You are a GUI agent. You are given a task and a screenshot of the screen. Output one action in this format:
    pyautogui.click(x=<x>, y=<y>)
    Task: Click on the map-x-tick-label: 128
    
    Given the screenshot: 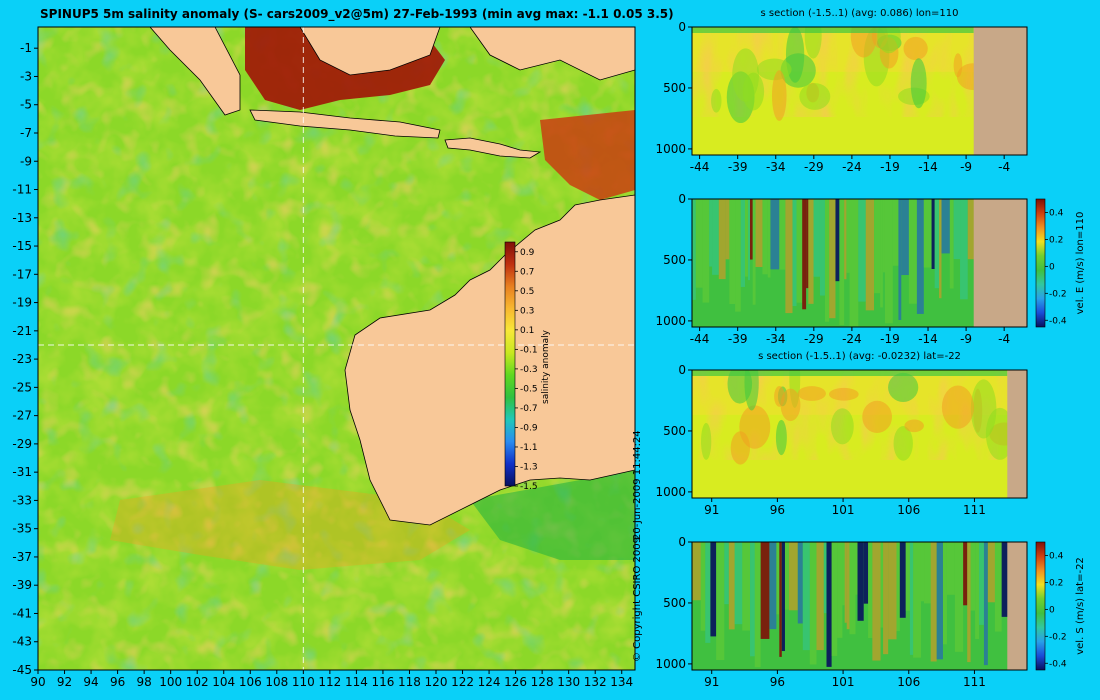 What is the action you would take?
    pyautogui.click(x=542, y=682)
    